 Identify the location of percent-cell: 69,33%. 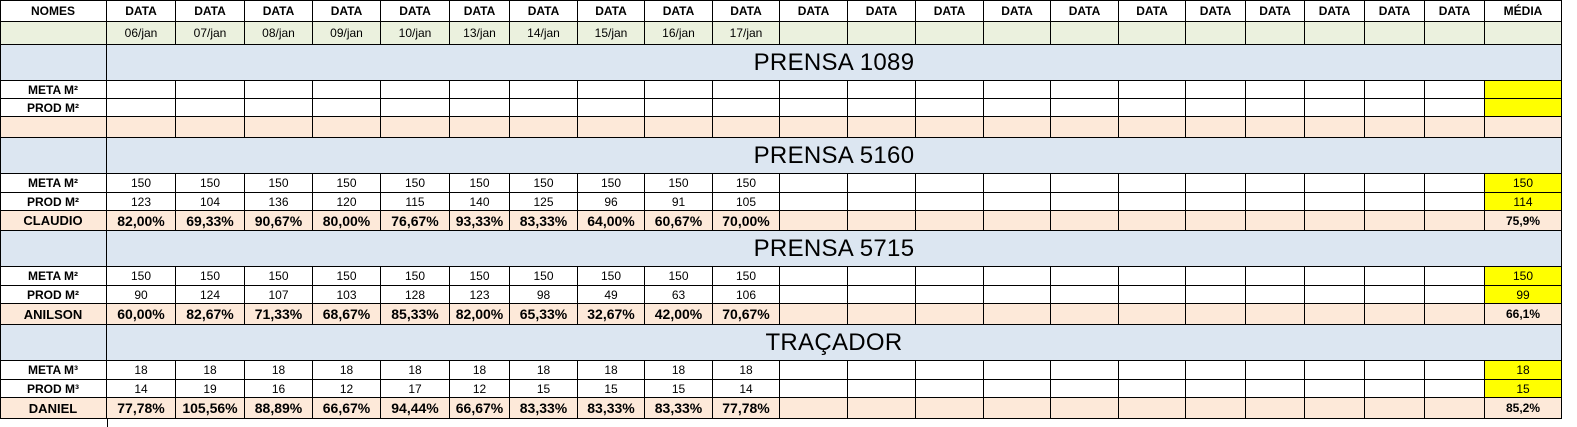
(210, 221).